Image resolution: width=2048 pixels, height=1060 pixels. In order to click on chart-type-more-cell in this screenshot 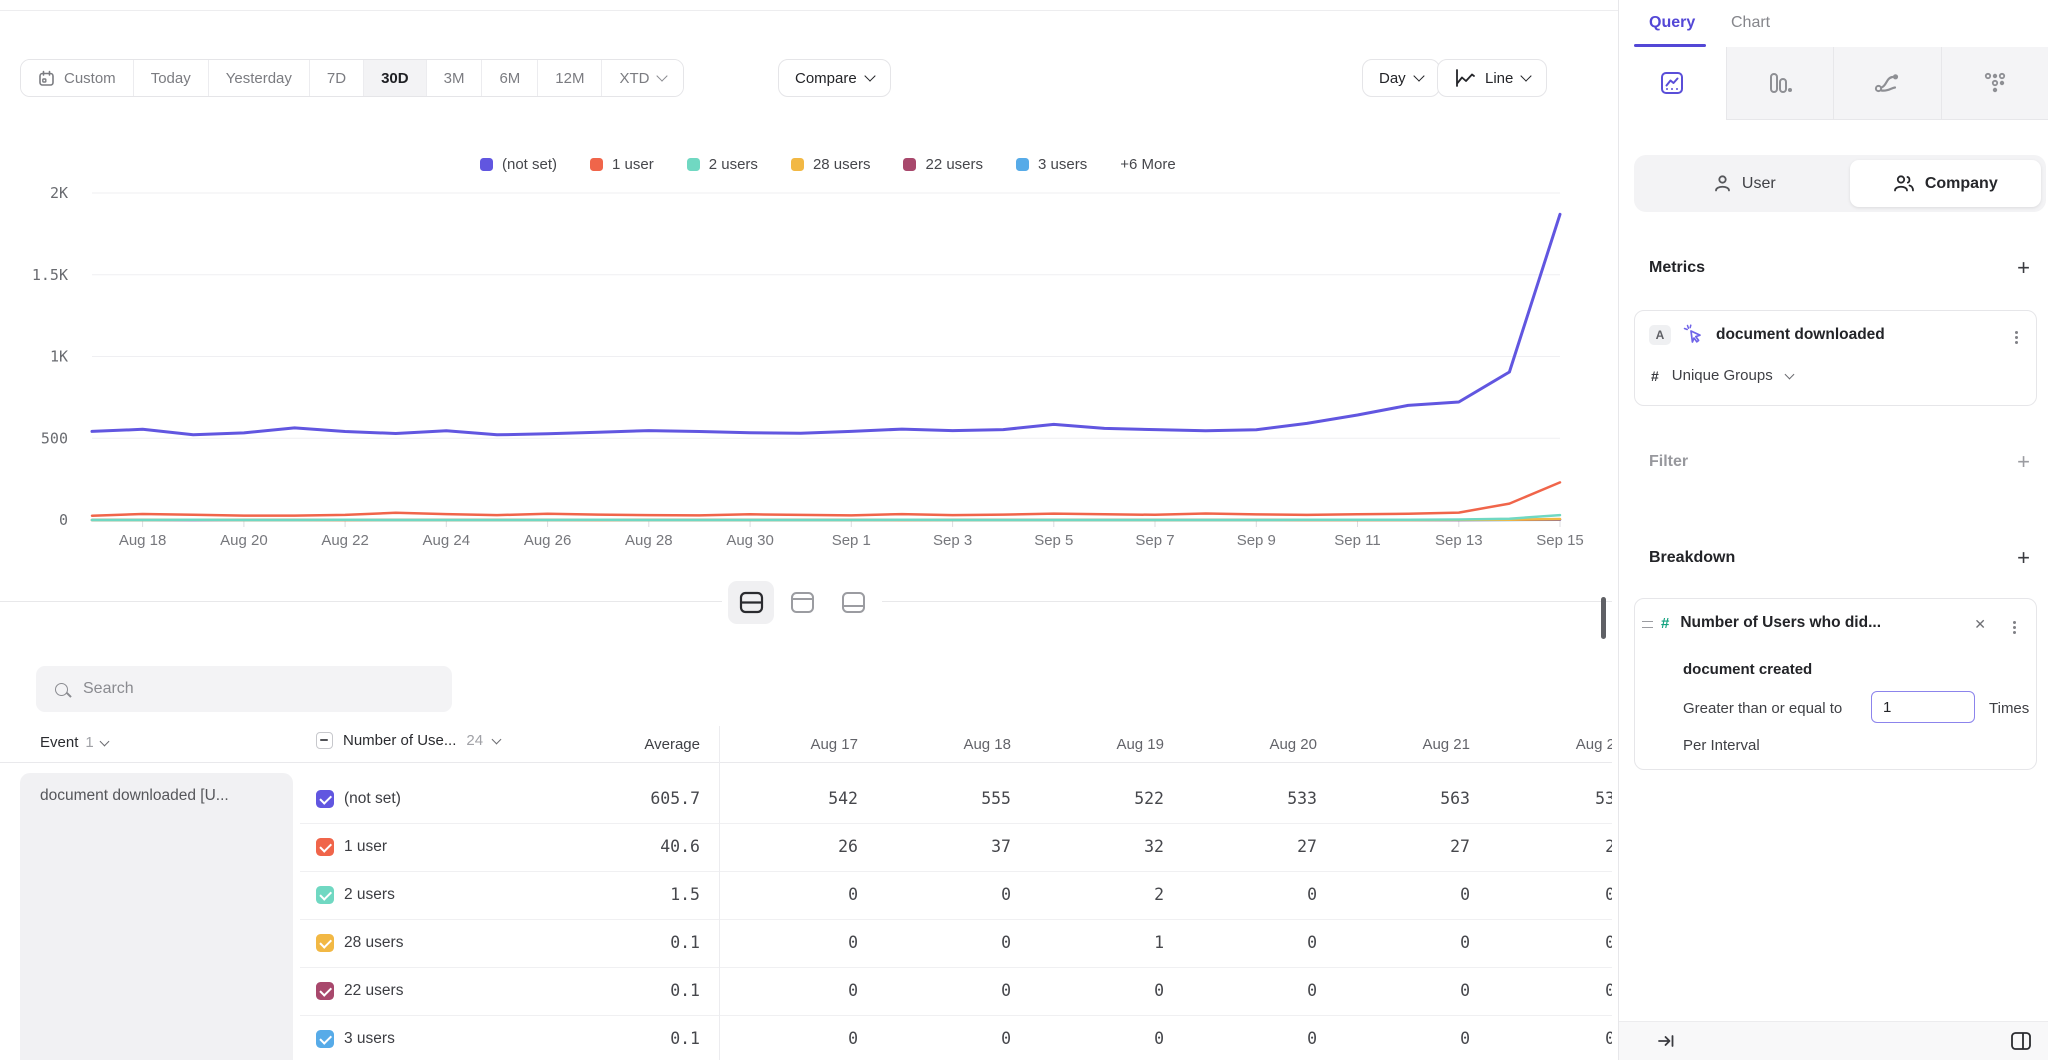, I will do `click(1994, 83)`.